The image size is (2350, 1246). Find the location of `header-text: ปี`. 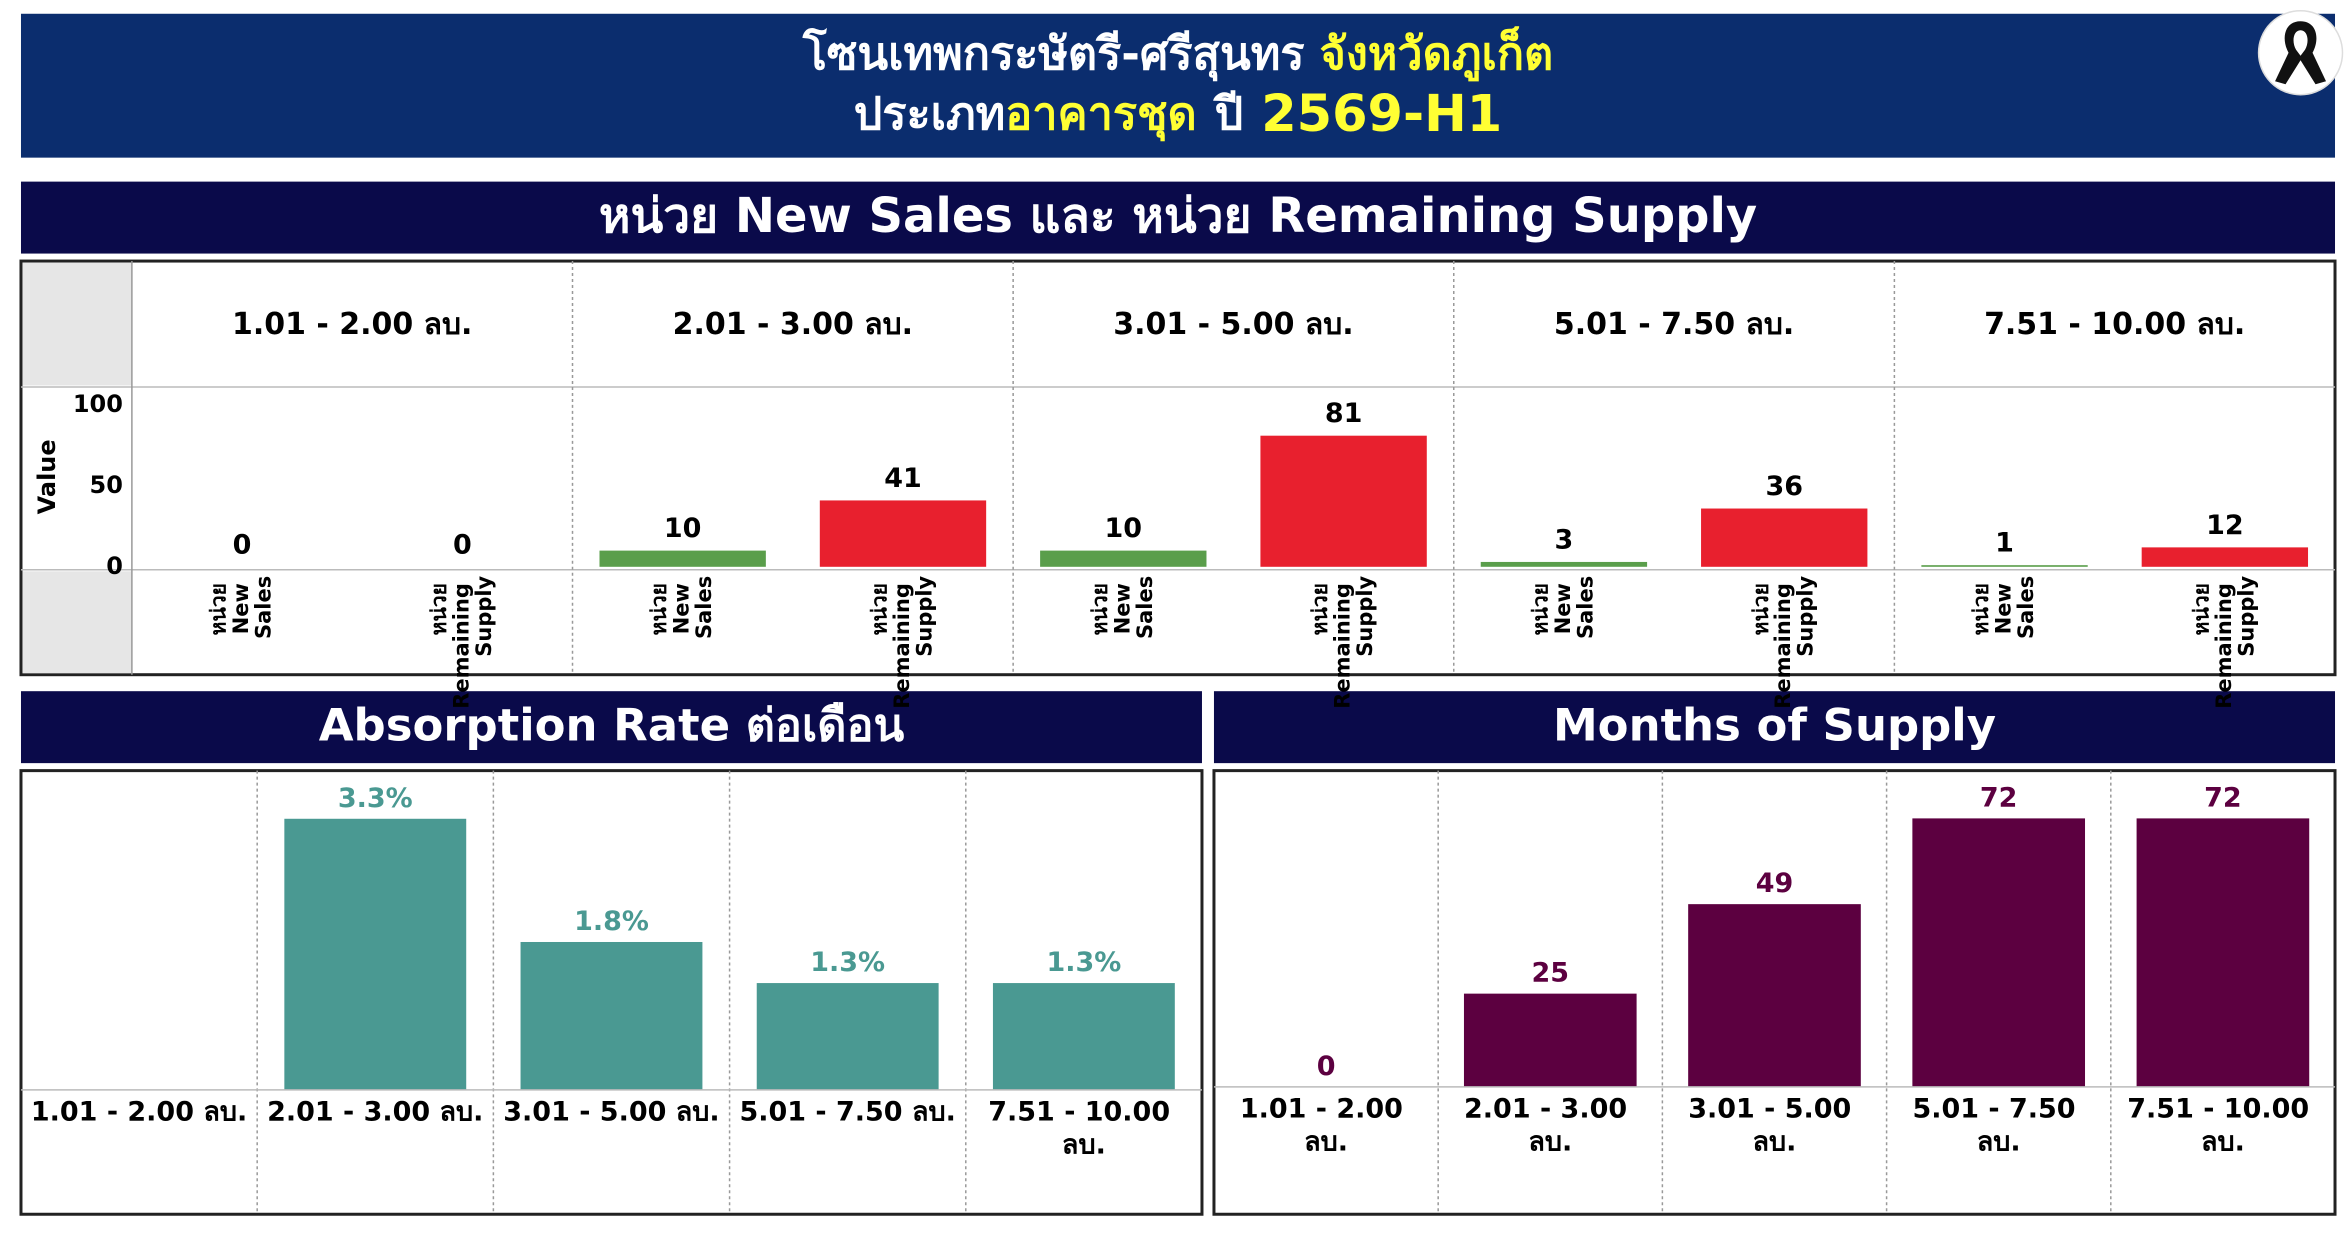

header-text: ปี is located at coordinates (1228, 113).